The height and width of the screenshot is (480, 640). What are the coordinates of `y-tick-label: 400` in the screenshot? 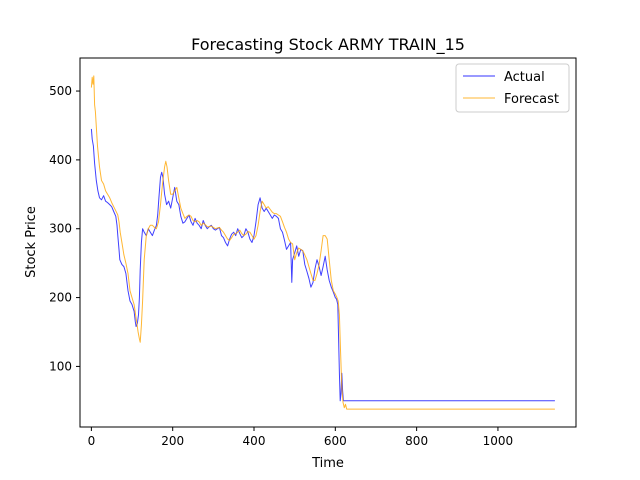 It's located at (60, 160).